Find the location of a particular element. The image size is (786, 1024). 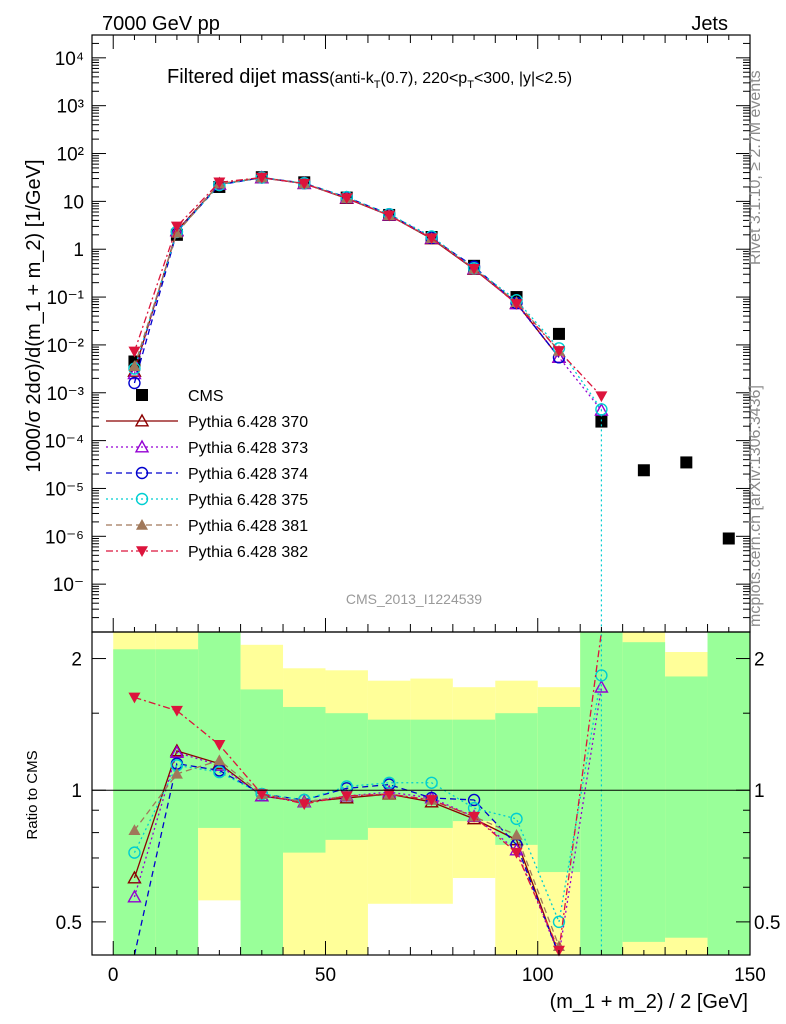

mcplots-label: mcplots.cern.ch [arXiv:1306.3436] is located at coordinates (755, 506).